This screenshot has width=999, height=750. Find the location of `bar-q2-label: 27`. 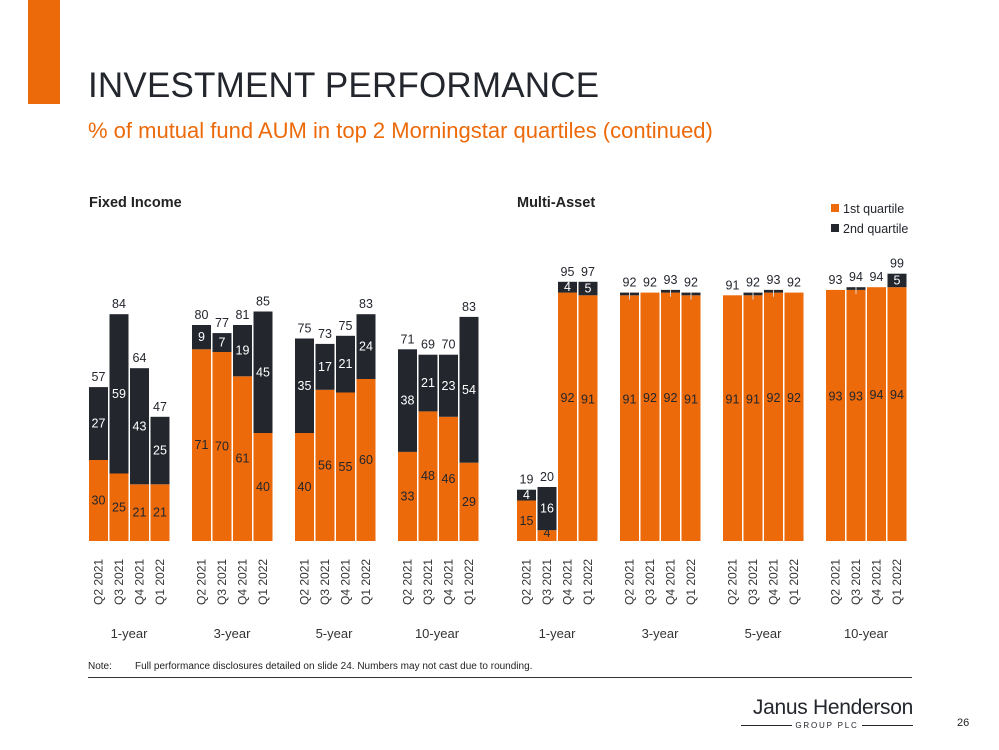

bar-q2-label: 27 is located at coordinates (99, 424).